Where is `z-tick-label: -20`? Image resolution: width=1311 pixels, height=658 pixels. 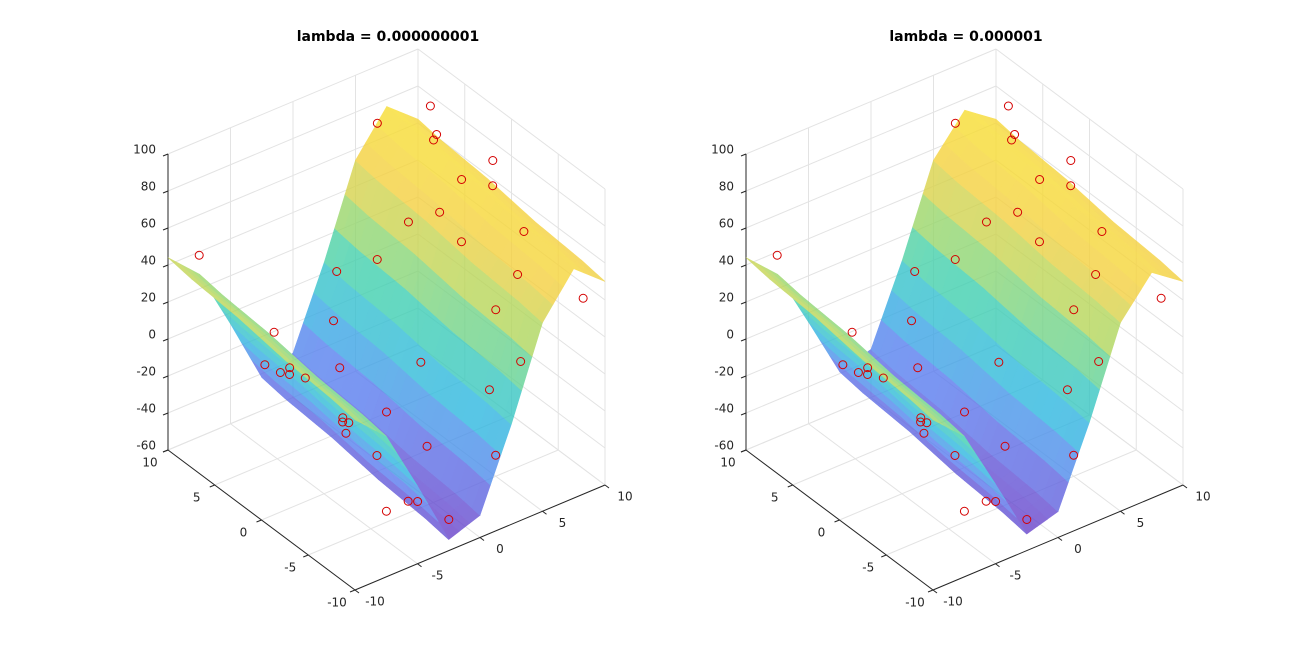 z-tick-label: -20 is located at coordinates (146, 372).